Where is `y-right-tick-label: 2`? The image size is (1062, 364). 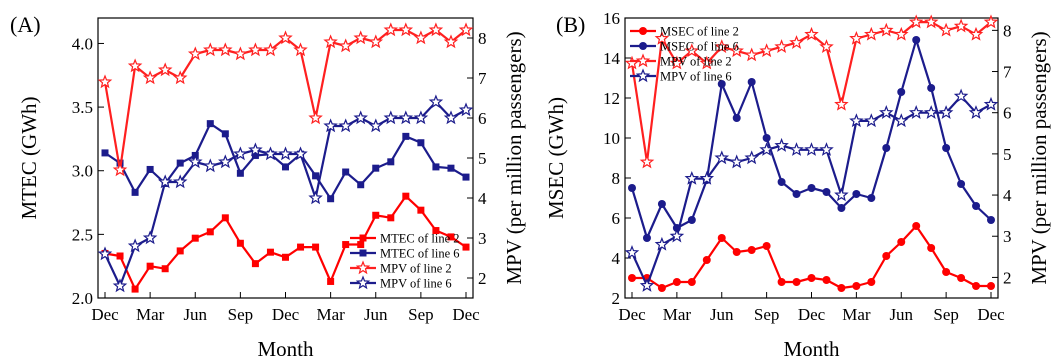
y-right-tick-label: 2 is located at coordinates (1007, 277).